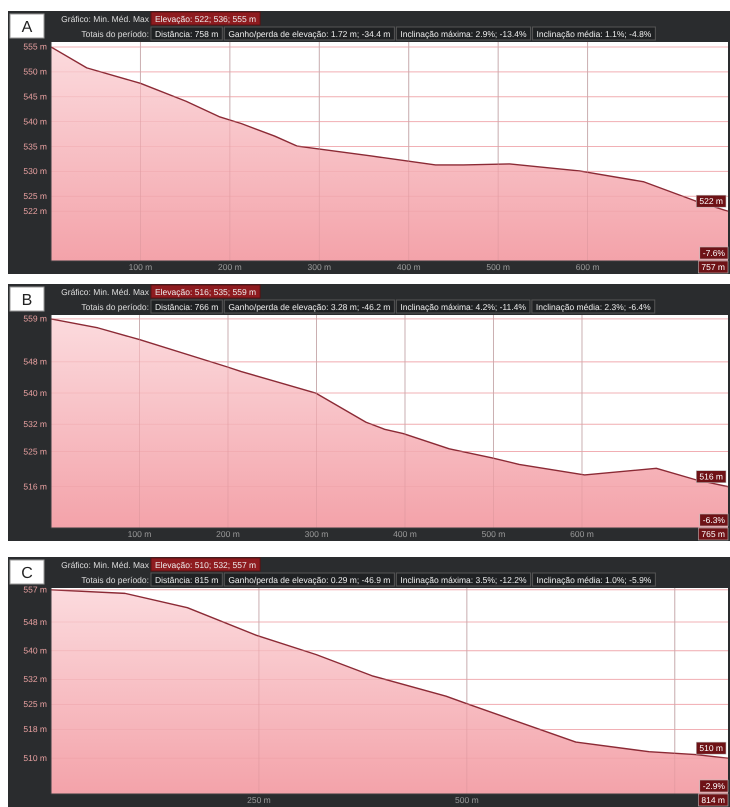  What do you see at coordinates (27, 27) in the screenshot?
I see `chart-title: A` at bounding box center [27, 27].